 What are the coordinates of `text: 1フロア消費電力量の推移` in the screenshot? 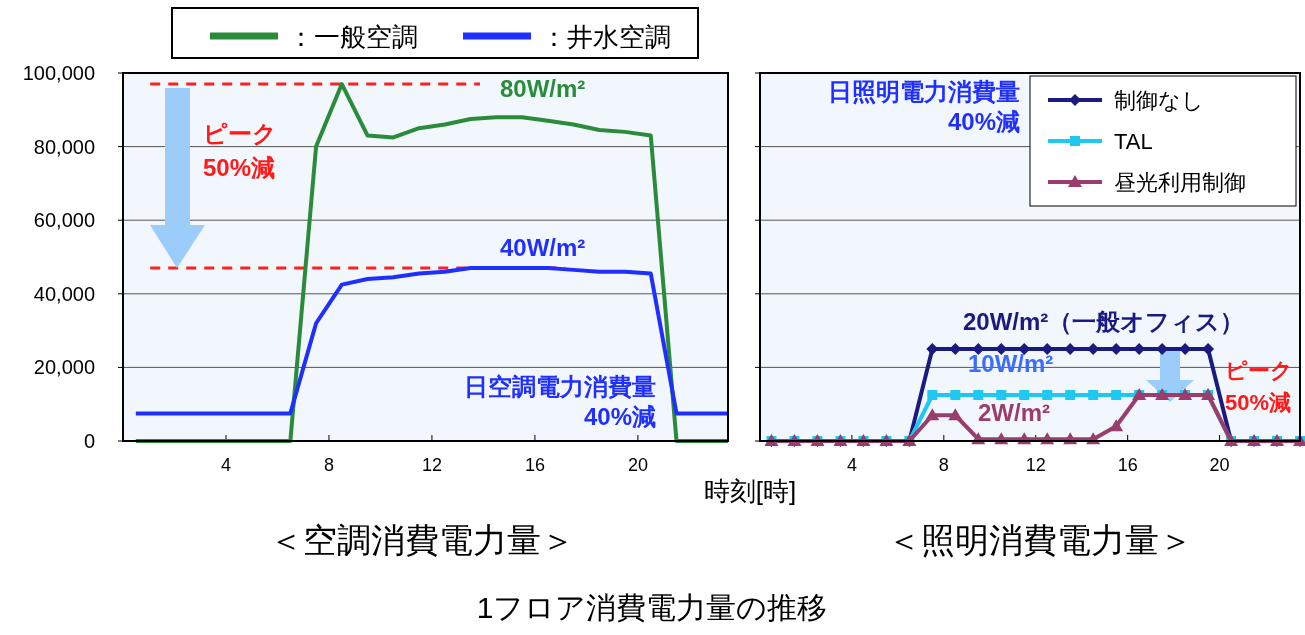 It's located at (652, 607).